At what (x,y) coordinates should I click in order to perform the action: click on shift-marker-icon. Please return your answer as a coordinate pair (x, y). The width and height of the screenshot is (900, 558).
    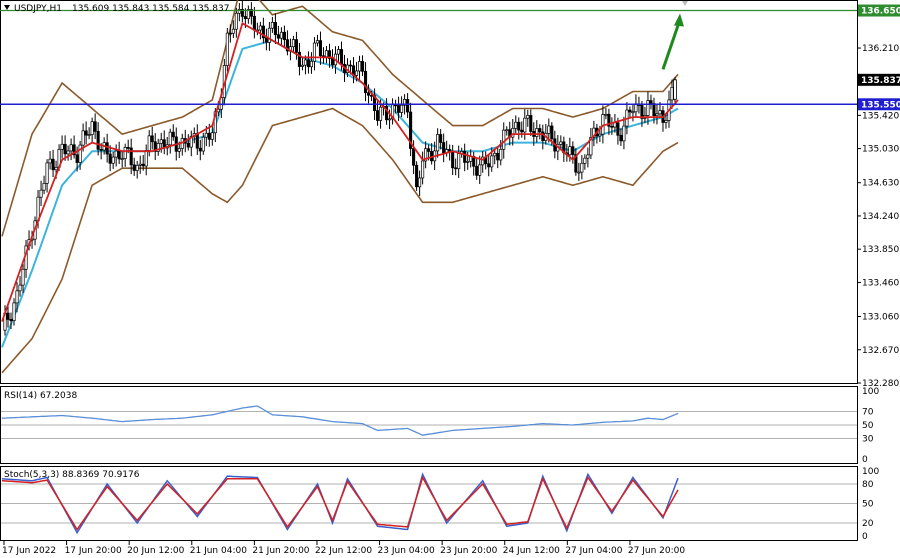
    Looking at the image, I should click on (685, 3).